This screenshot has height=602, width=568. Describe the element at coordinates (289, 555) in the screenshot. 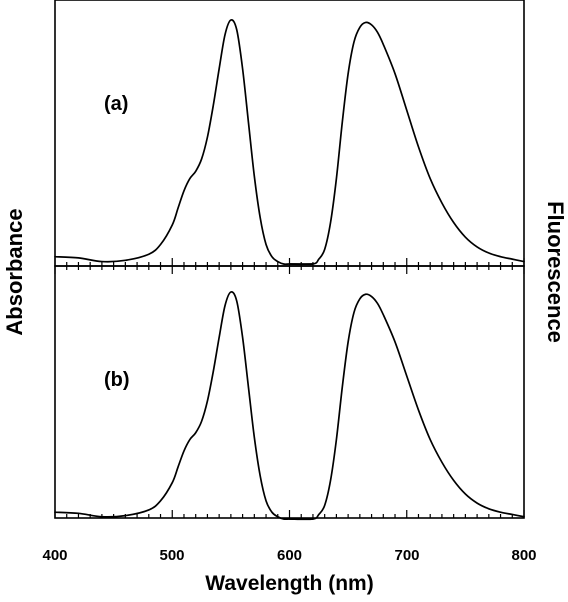

I see `x-tick-label-600: 600` at that location.